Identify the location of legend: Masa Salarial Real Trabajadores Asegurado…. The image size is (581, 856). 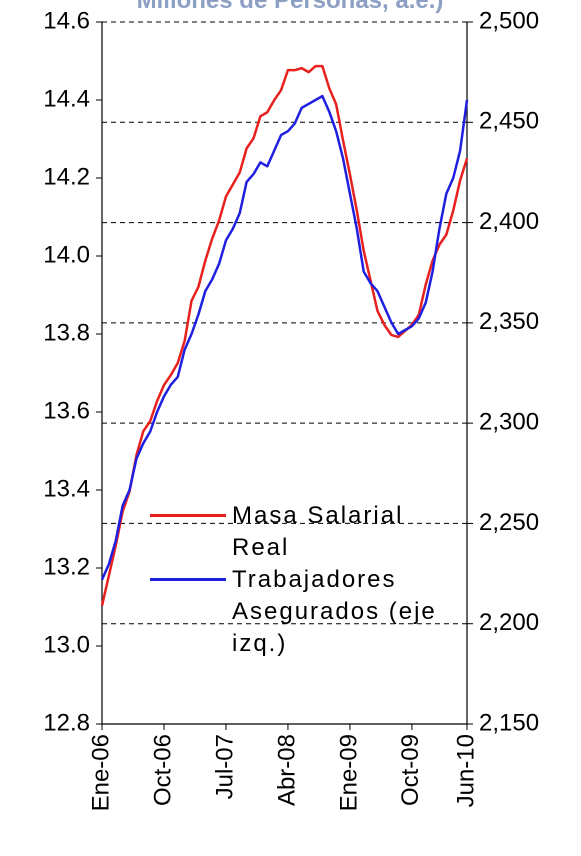
(305, 580).